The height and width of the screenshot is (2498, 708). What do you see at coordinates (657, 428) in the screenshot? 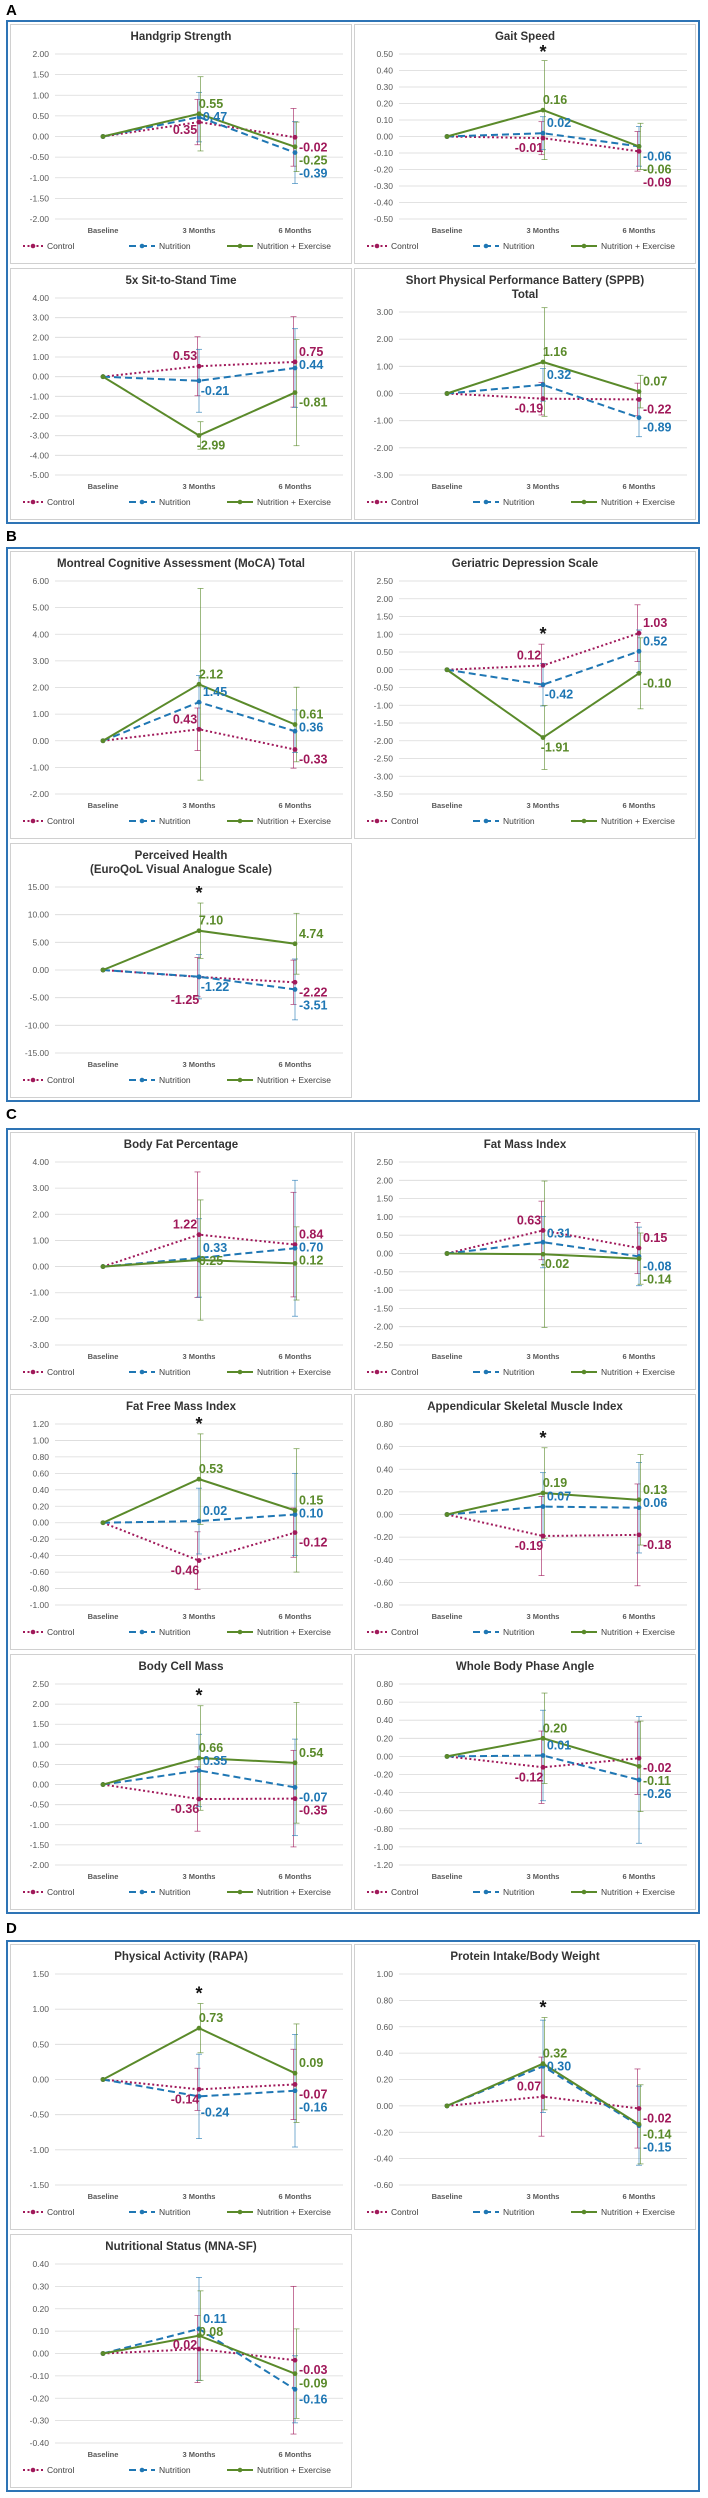
I see `data-label-nutrition: -0.89` at bounding box center [657, 428].